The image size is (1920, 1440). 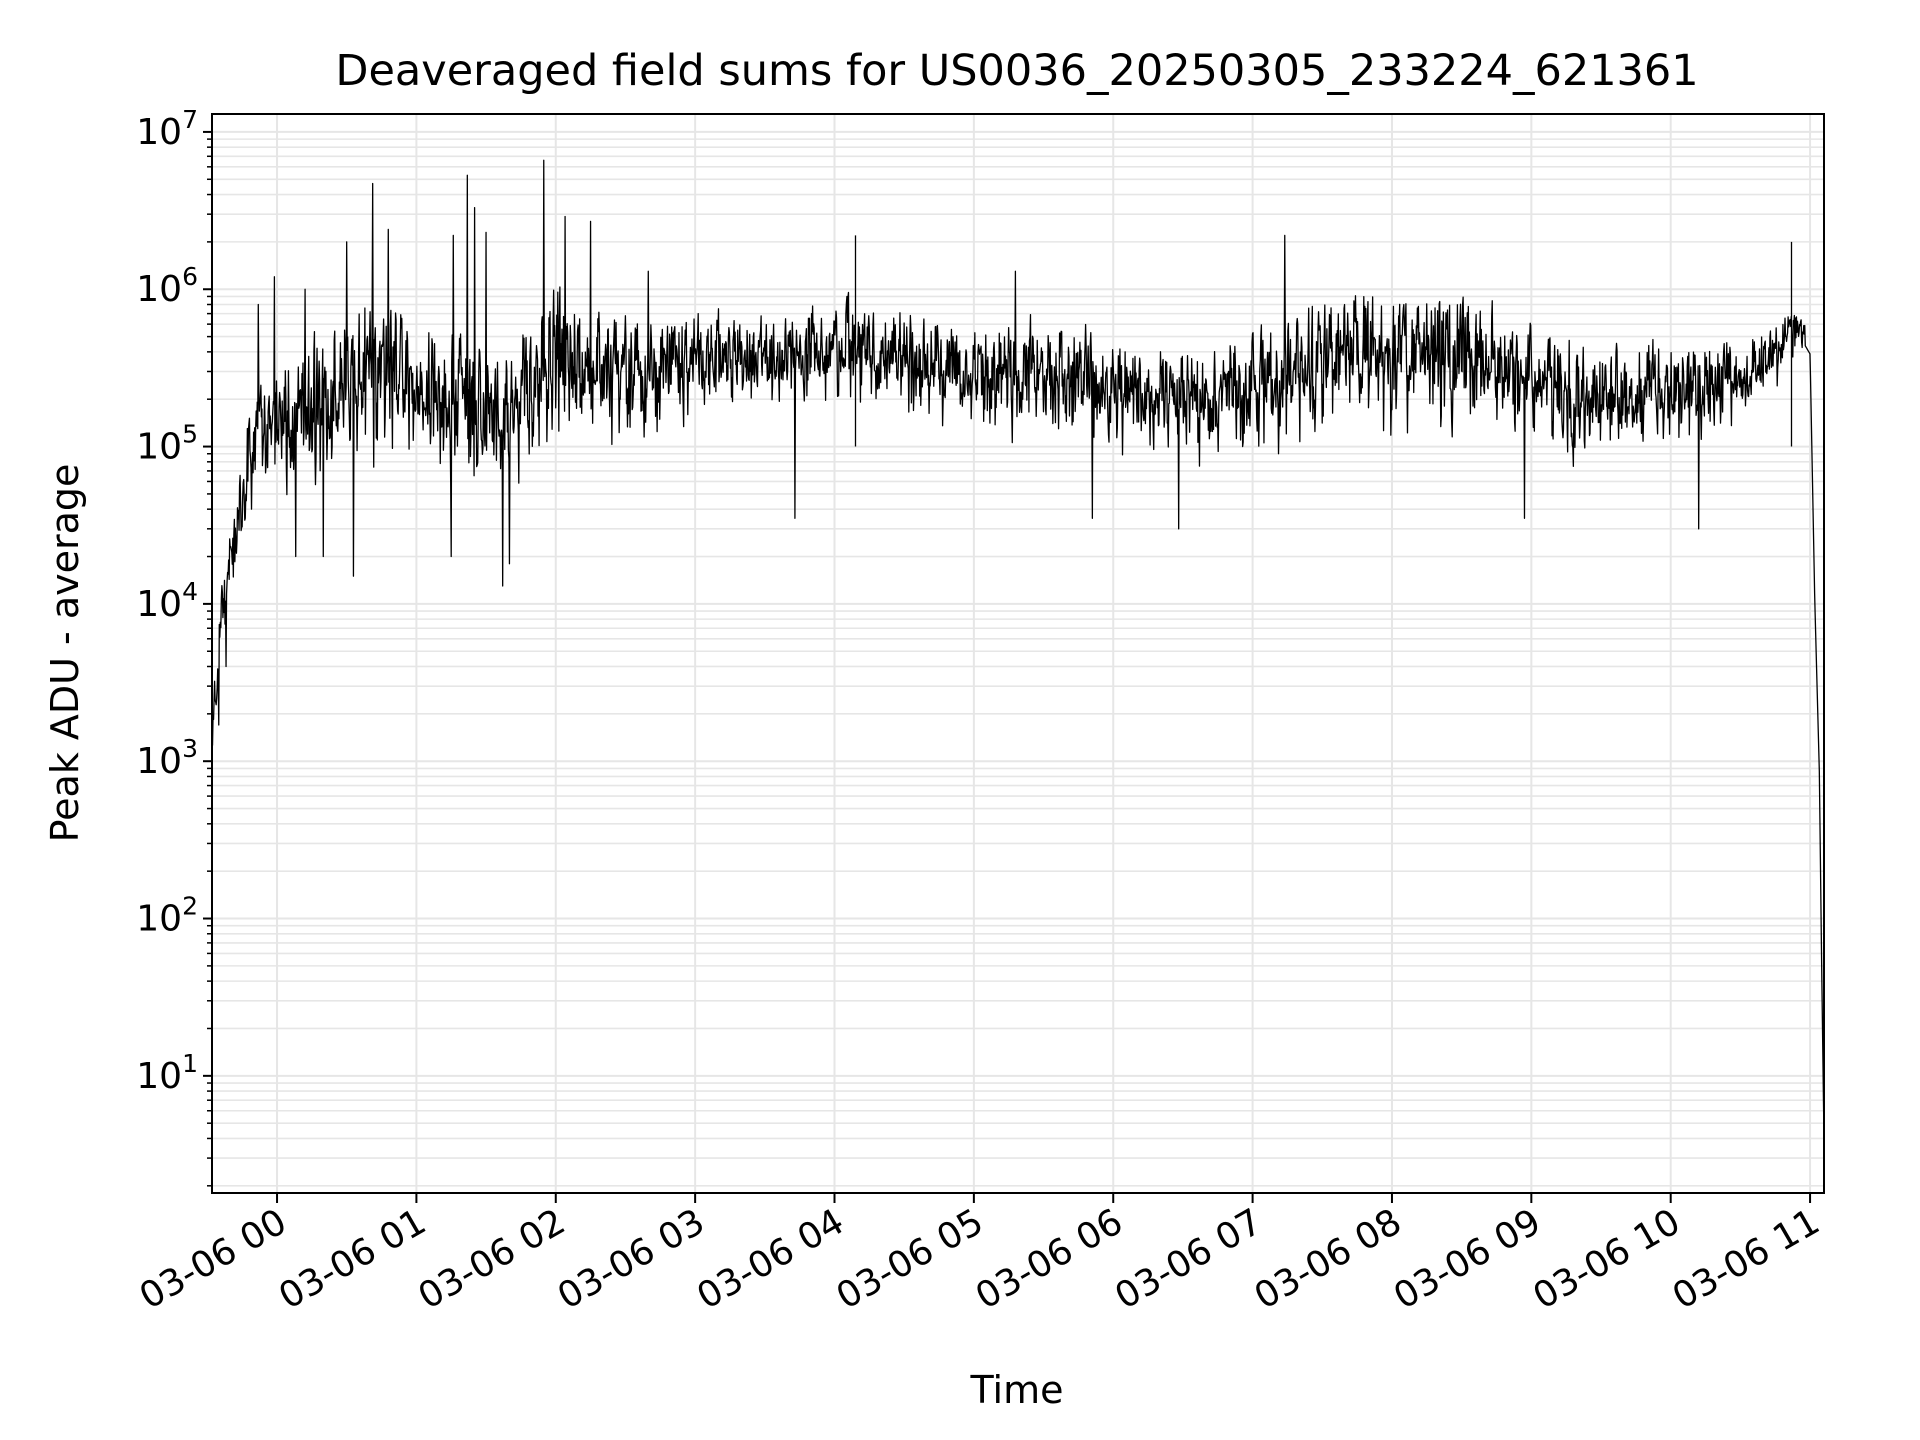 I want to click on y-tick-exponent: 7, so click(x=190, y=119).